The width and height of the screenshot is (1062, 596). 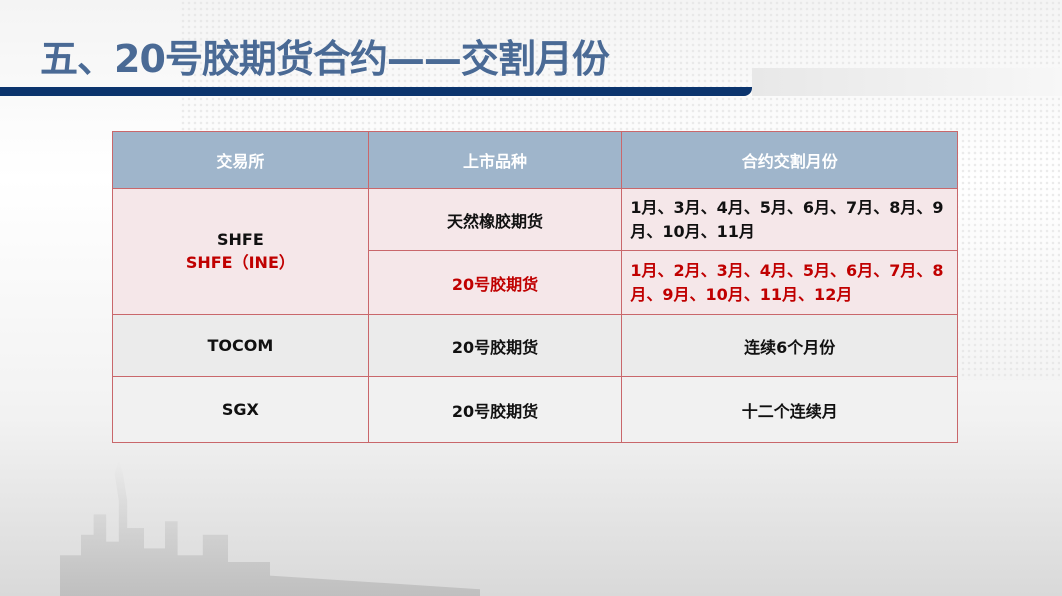 What do you see at coordinates (240, 251) in the screenshot?
I see `exchange-cell: SHFE SHFE（INE）` at bounding box center [240, 251].